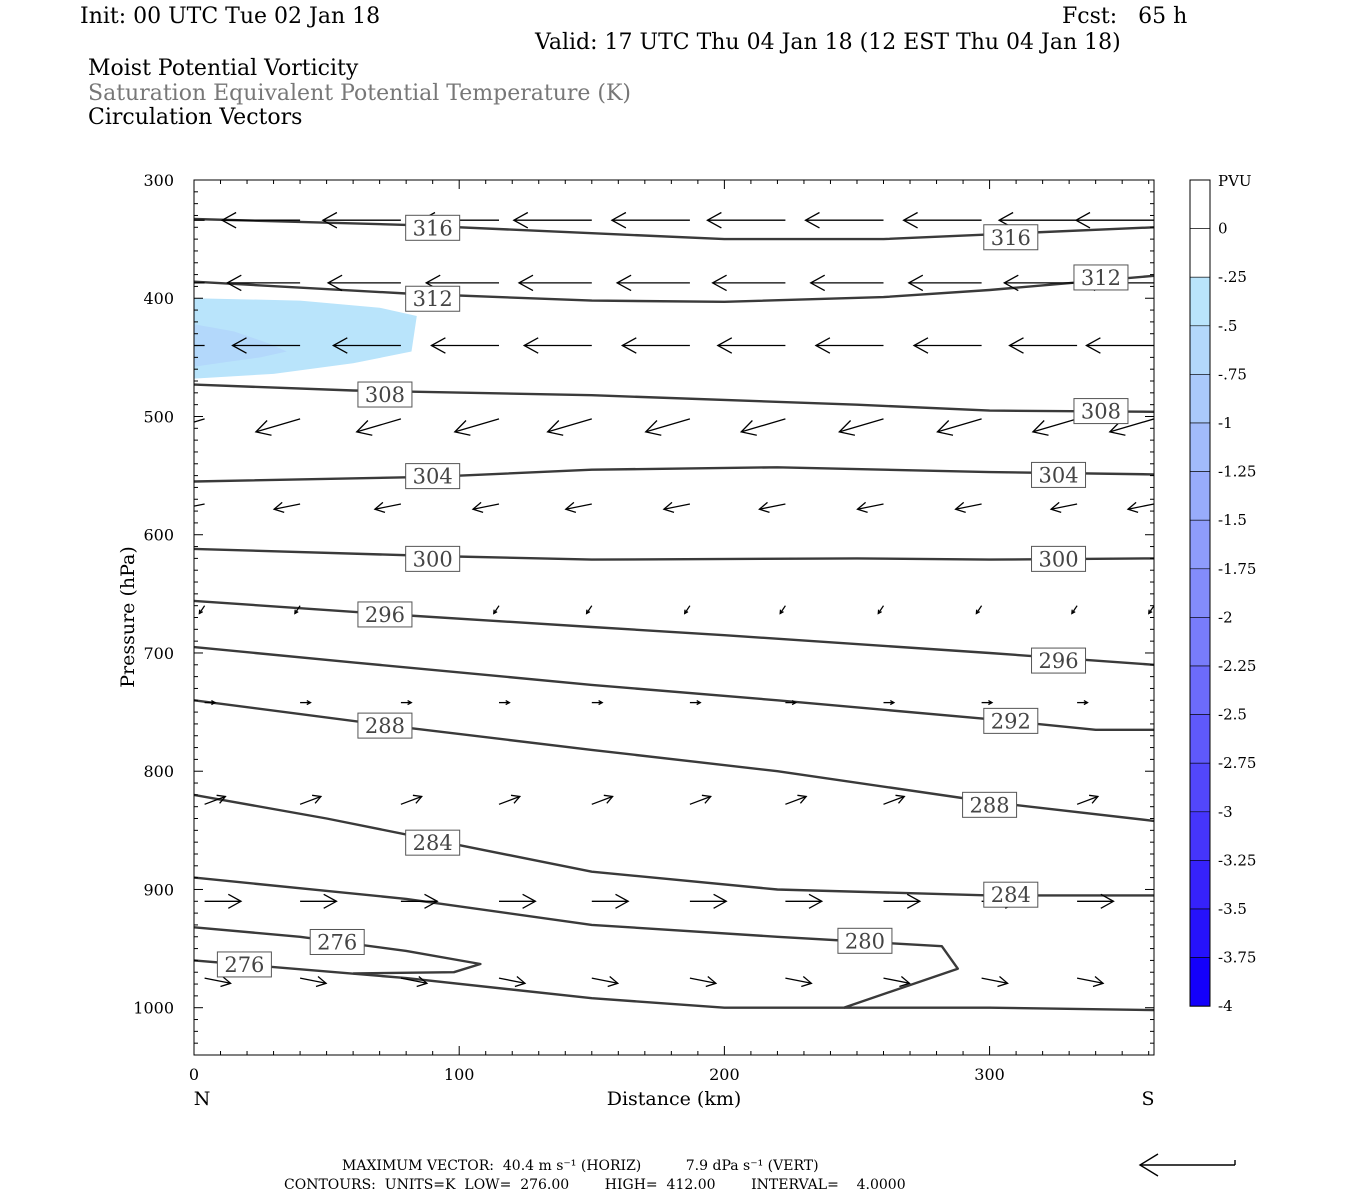 This screenshot has width=1350, height=1200. What do you see at coordinates (195, 117) in the screenshot?
I see `field-title-vectors: Circulation Vectors` at bounding box center [195, 117].